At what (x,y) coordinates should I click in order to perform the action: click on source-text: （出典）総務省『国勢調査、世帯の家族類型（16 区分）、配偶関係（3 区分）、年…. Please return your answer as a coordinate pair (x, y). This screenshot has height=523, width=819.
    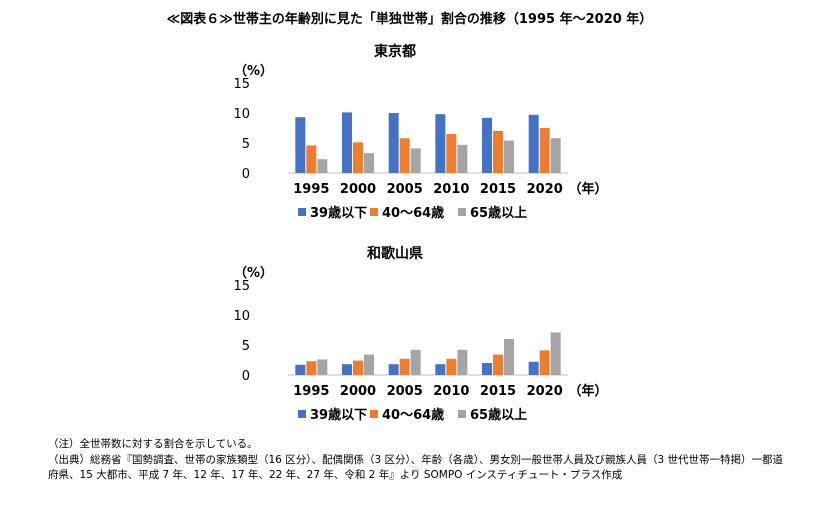
    Looking at the image, I should click on (415, 467).